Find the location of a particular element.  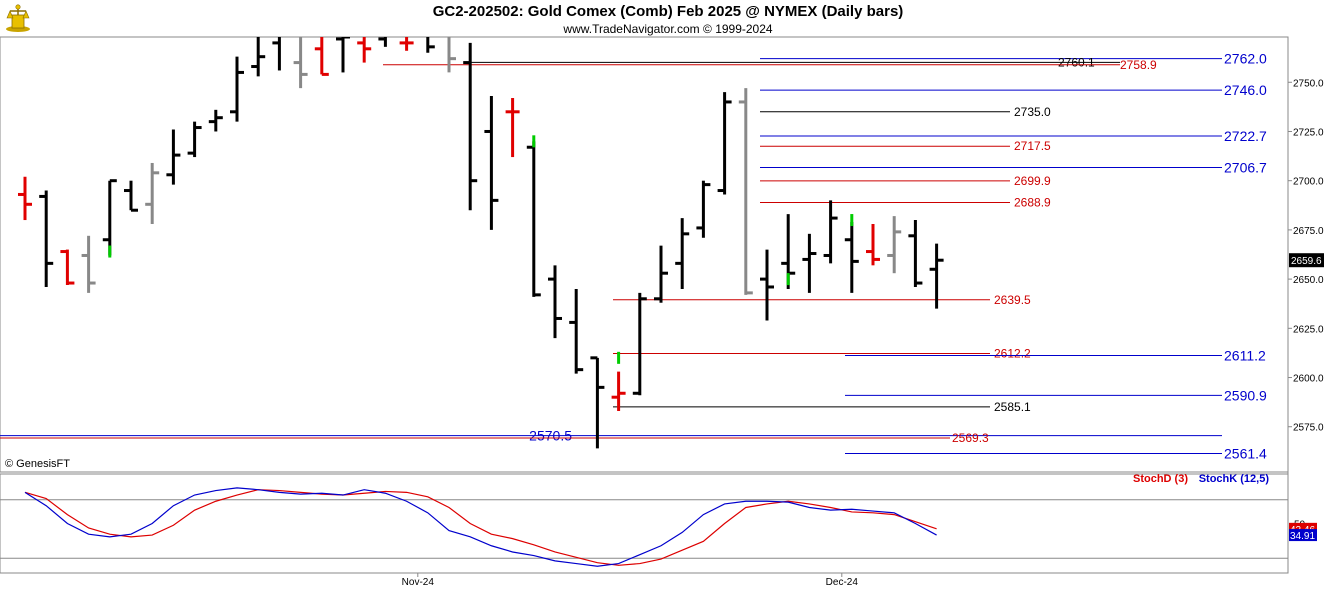

level-label: 2699.9 is located at coordinates (1032, 181).